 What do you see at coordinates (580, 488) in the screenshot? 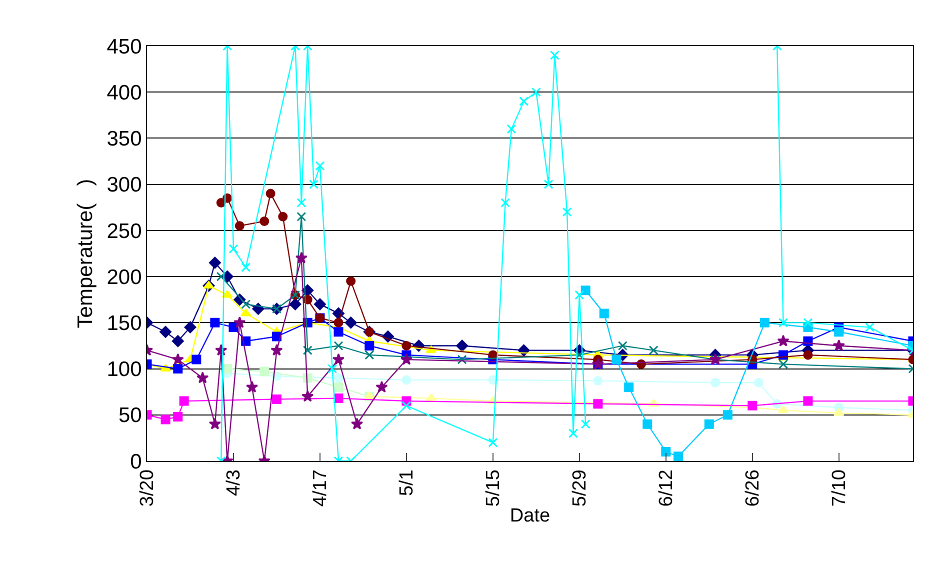
I see `x-tick-label: 5/29` at bounding box center [580, 488].